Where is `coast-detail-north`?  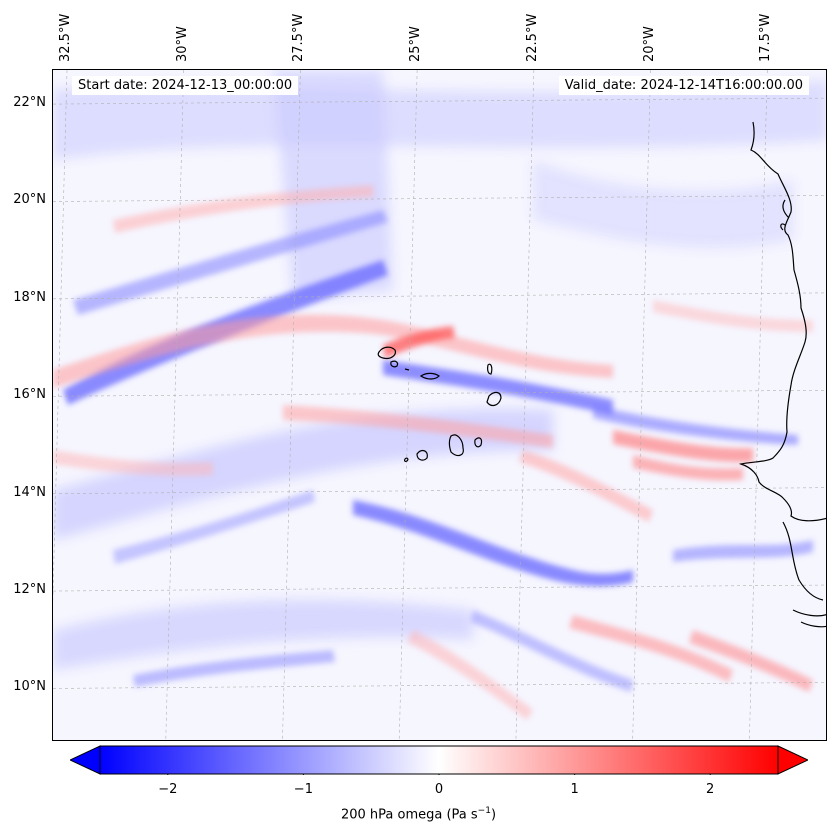 coast-detail-north is located at coordinates (785, 215).